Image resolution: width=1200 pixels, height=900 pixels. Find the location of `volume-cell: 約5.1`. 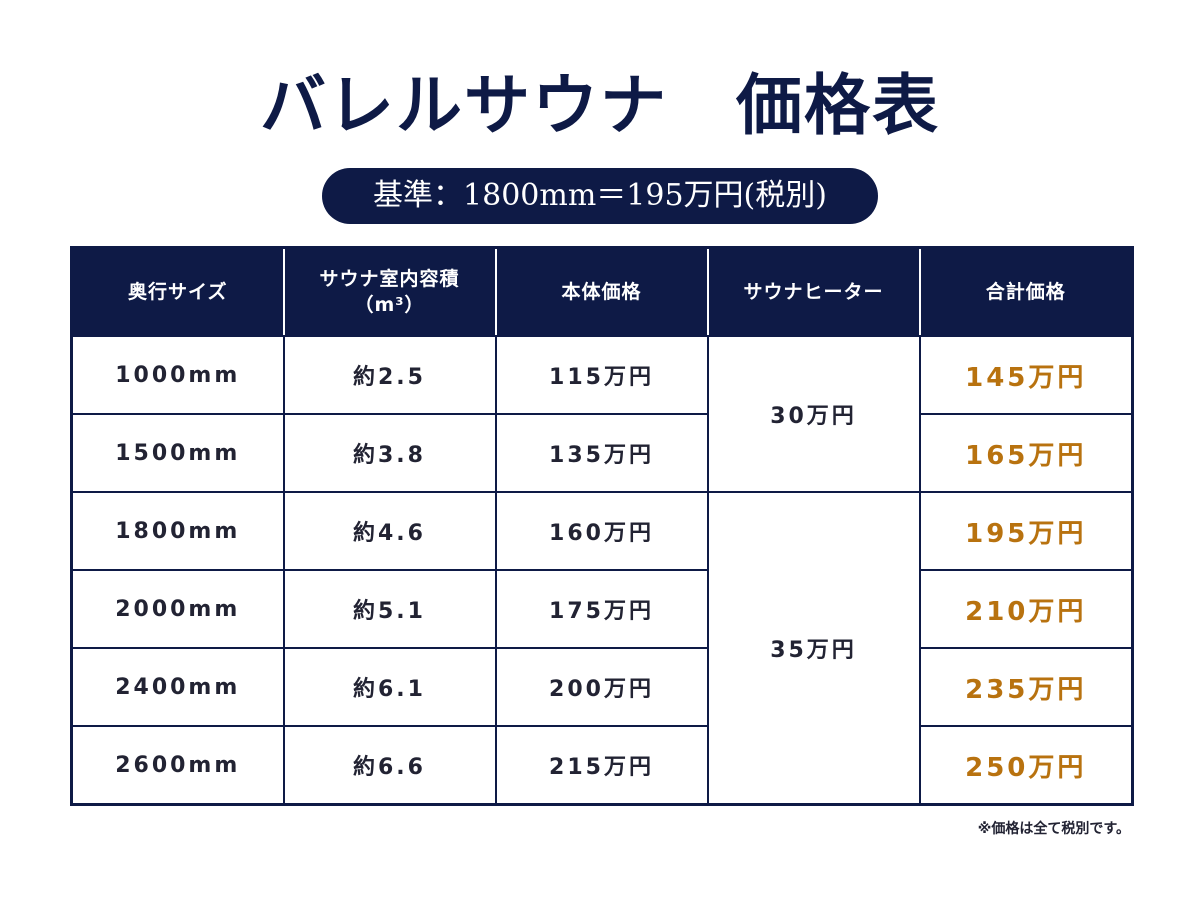

volume-cell: 約5.1 is located at coordinates (389, 609).